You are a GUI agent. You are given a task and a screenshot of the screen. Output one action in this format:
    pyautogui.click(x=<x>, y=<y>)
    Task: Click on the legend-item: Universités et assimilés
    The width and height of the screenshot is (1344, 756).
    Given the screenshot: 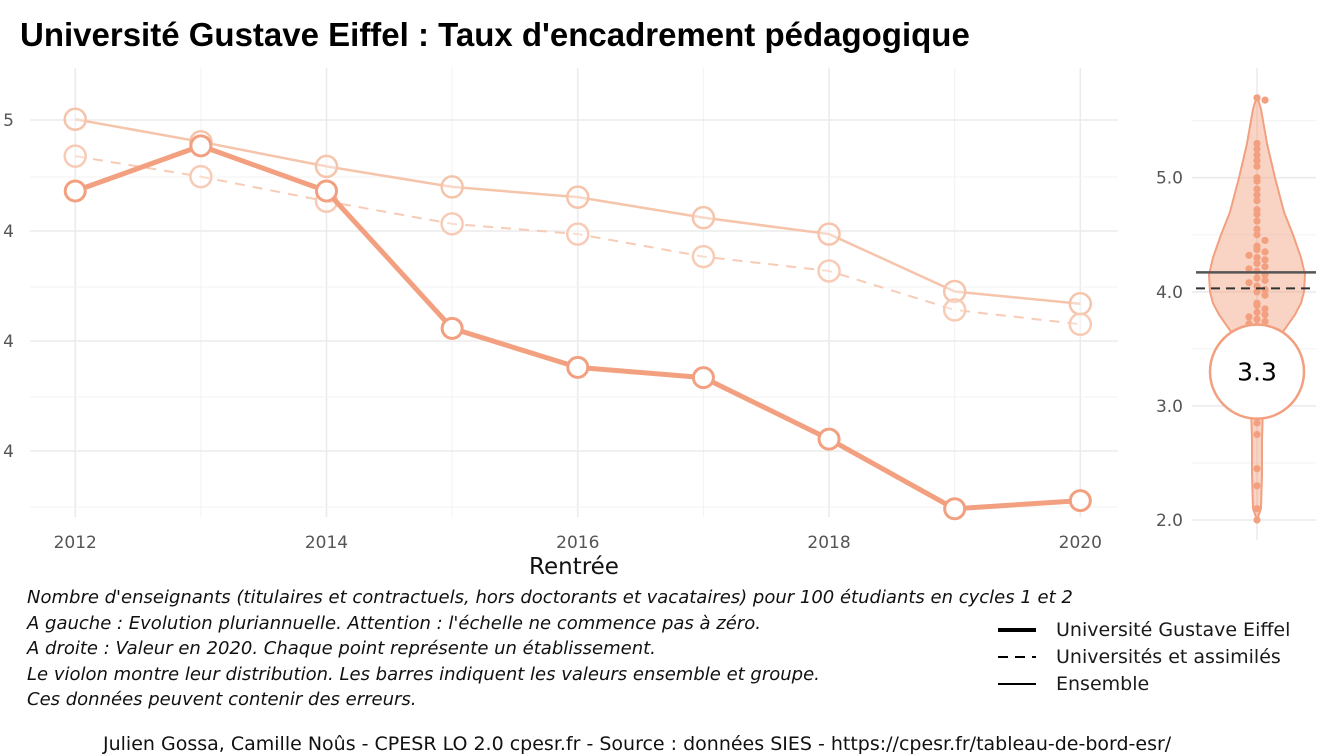 What is the action you would take?
    pyautogui.click(x=1144, y=656)
    